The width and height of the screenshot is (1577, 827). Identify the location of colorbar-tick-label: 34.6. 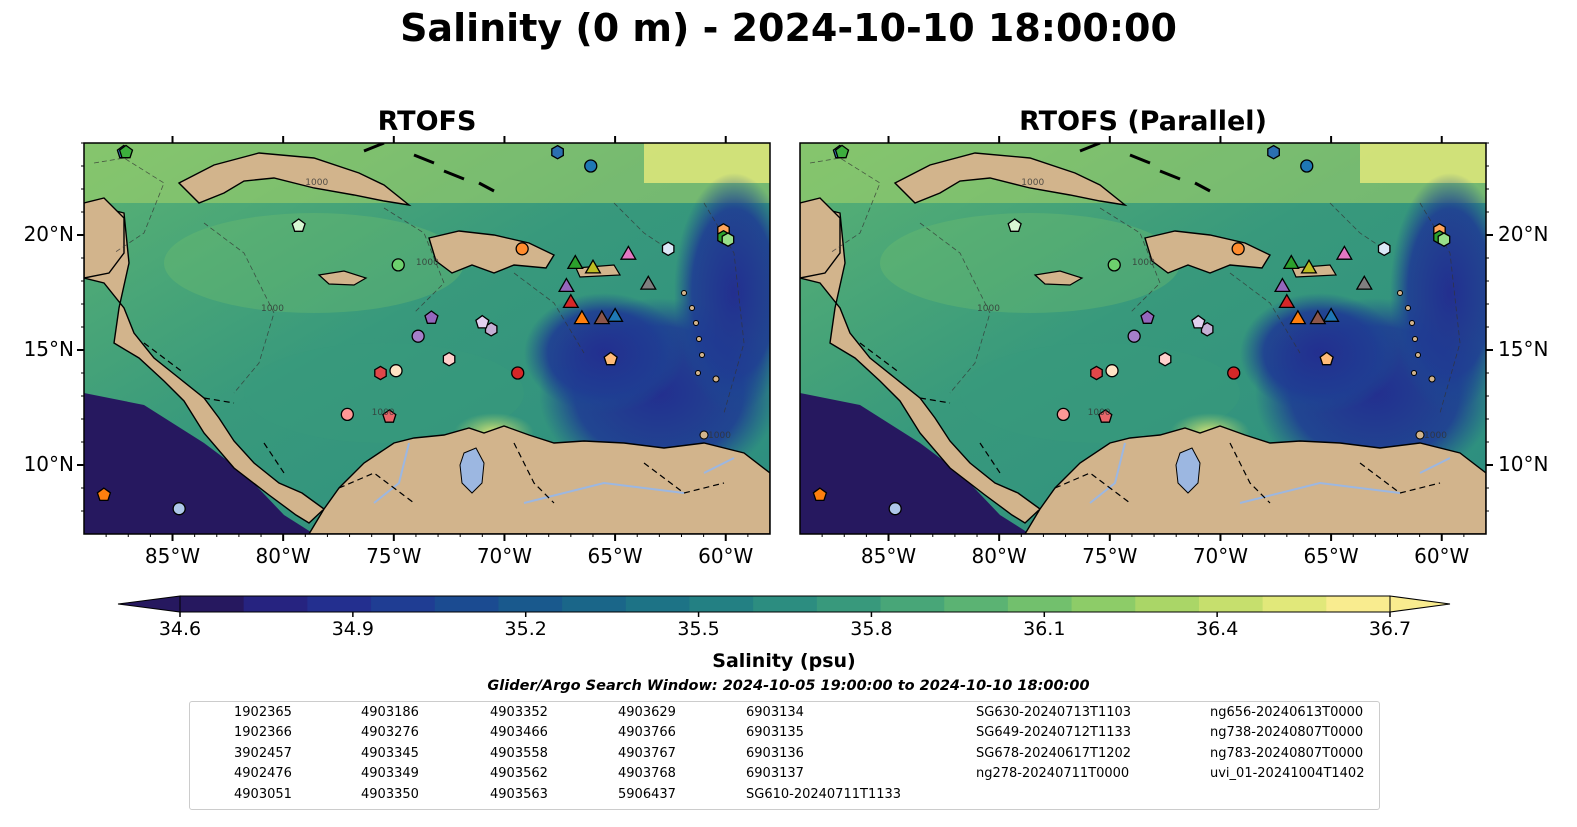
(180, 629).